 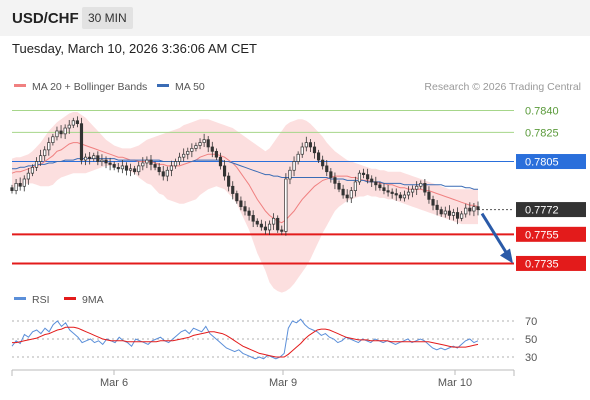 What do you see at coordinates (506, 256) in the screenshot?
I see `forecast-arrow-head` at bounding box center [506, 256].